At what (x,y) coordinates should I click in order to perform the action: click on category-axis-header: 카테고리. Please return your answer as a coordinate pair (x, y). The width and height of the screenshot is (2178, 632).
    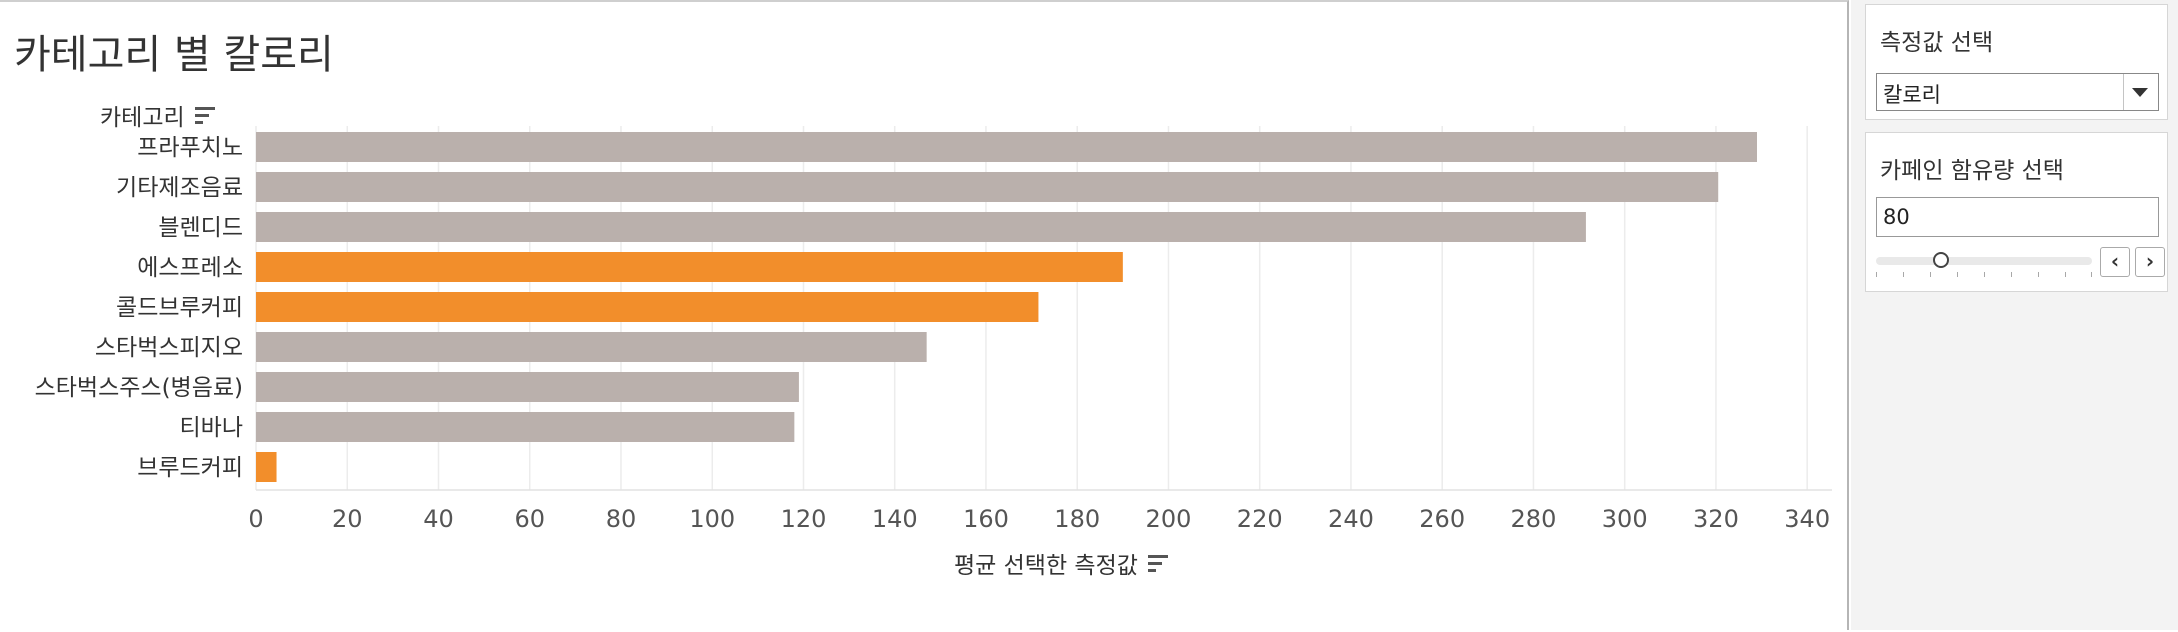
    Looking at the image, I should click on (158, 115).